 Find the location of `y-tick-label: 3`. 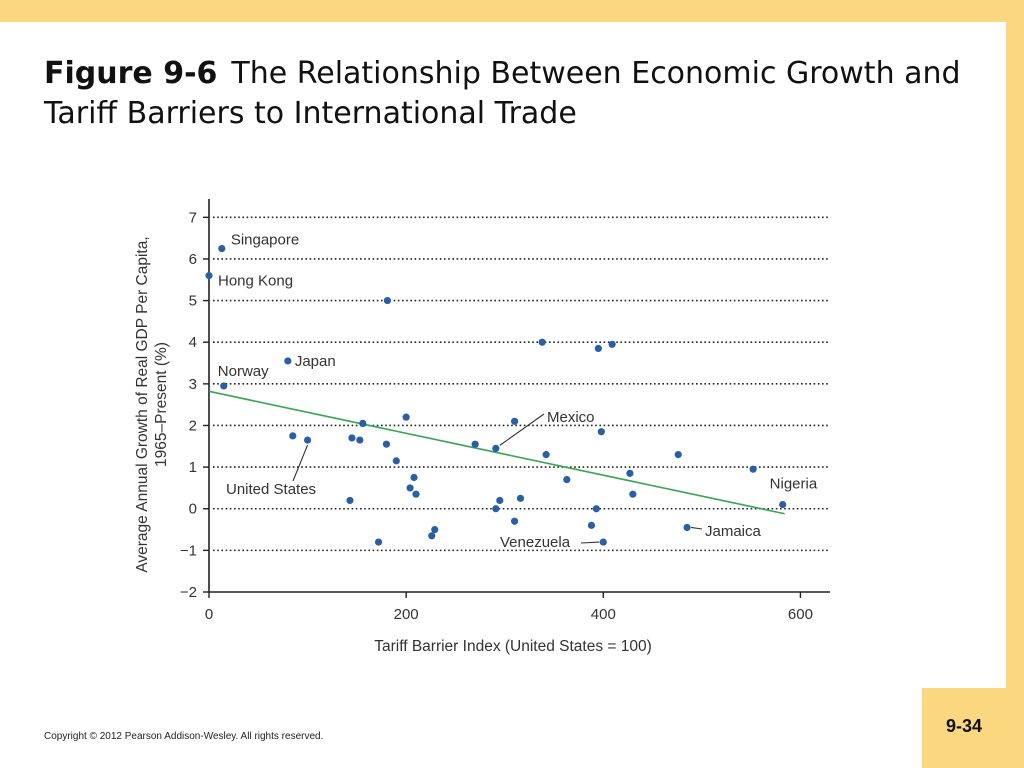

y-tick-label: 3 is located at coordinates (193, 384).